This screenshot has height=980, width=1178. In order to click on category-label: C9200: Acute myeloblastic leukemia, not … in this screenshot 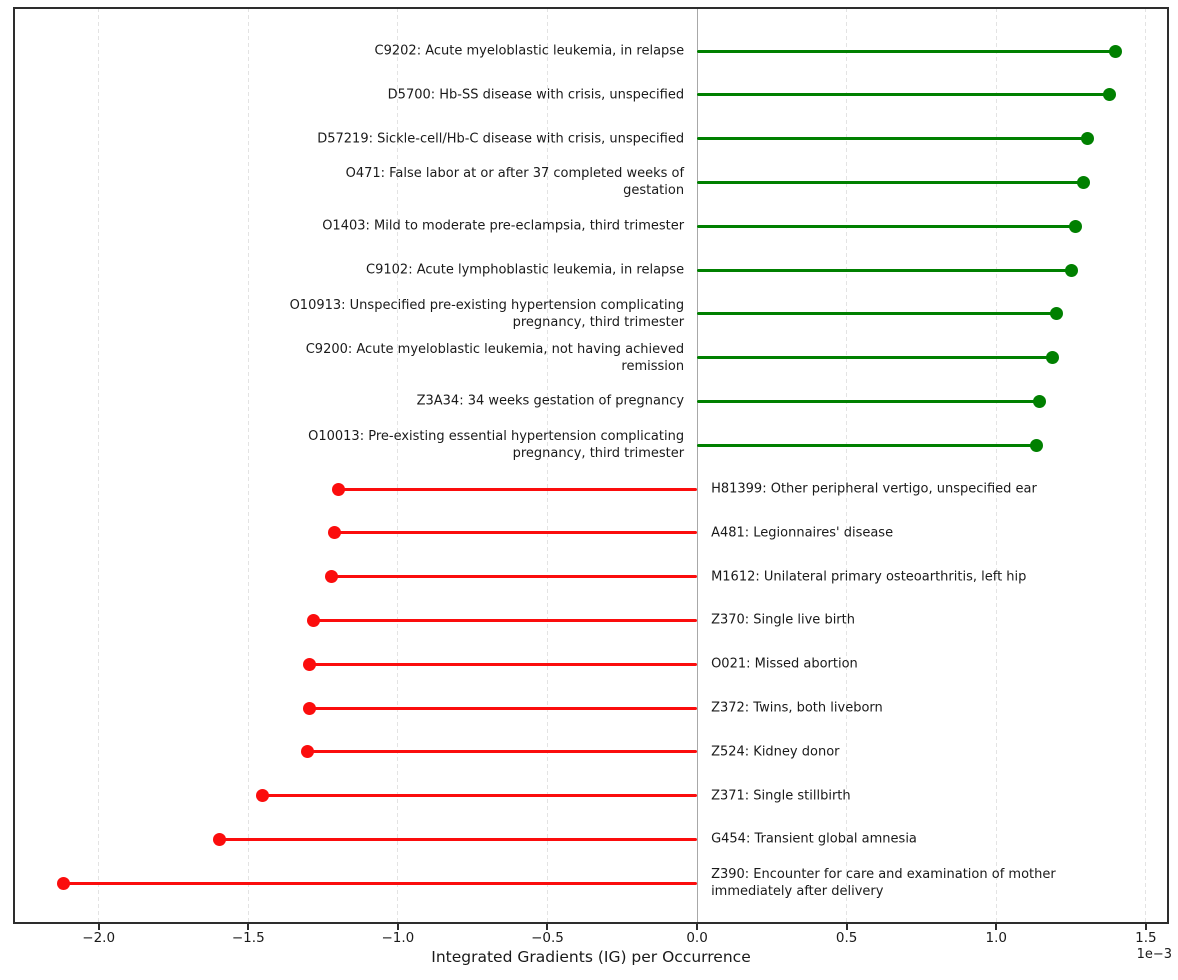, I will do `click(495, 357)`.